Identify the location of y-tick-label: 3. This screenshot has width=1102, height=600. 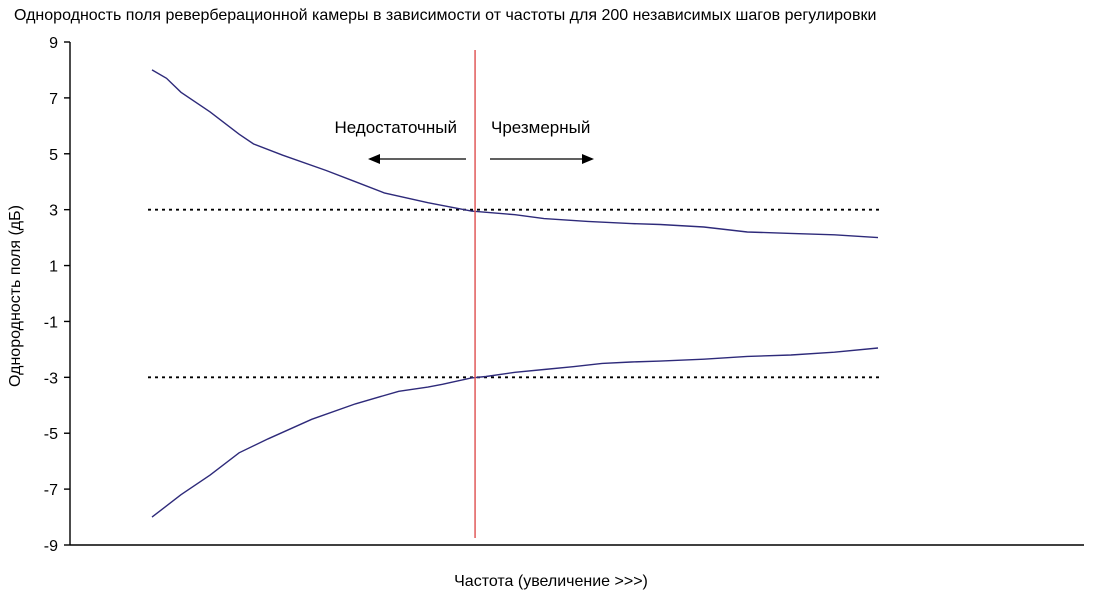
(53, 211).